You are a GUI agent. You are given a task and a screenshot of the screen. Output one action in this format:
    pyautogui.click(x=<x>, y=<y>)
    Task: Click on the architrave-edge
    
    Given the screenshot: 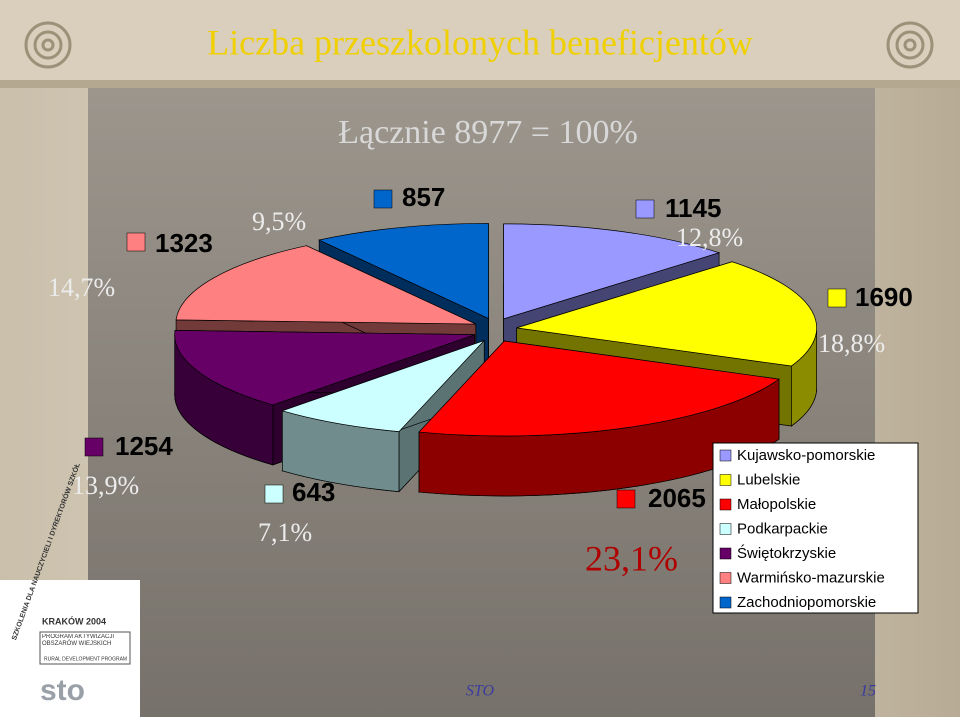 What is the action you would take?
    pyautogui.click(x=480, y=84)
    